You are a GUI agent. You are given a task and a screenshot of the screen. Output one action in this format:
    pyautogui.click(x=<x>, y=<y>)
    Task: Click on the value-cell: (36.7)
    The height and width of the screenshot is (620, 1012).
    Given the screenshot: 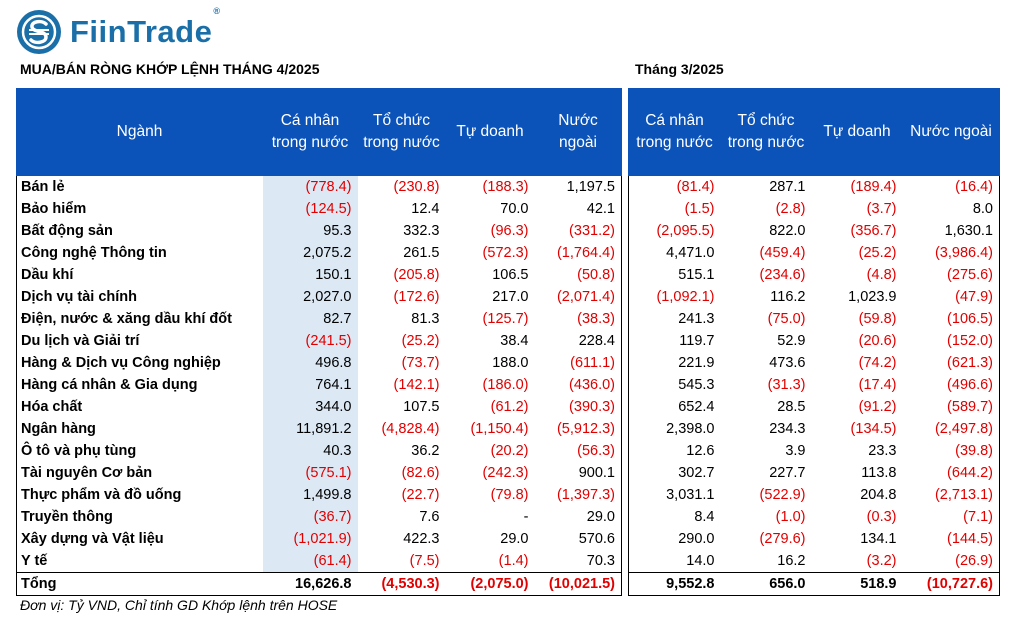 What is the action you would take?
    pyautogui.click(x=310, y=517)
    